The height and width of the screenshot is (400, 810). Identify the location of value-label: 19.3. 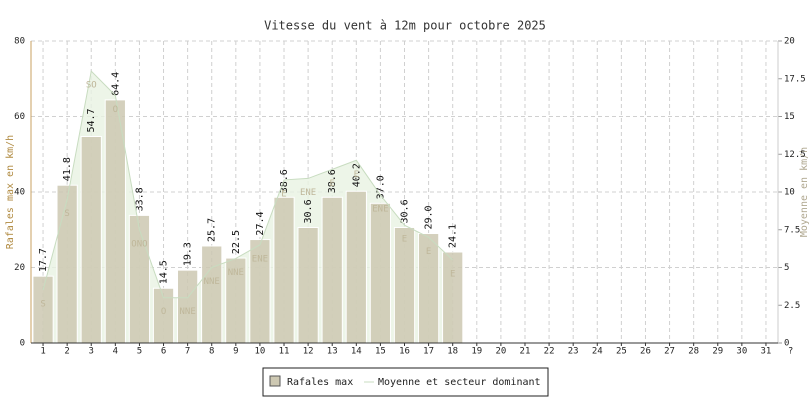
(188, 254).